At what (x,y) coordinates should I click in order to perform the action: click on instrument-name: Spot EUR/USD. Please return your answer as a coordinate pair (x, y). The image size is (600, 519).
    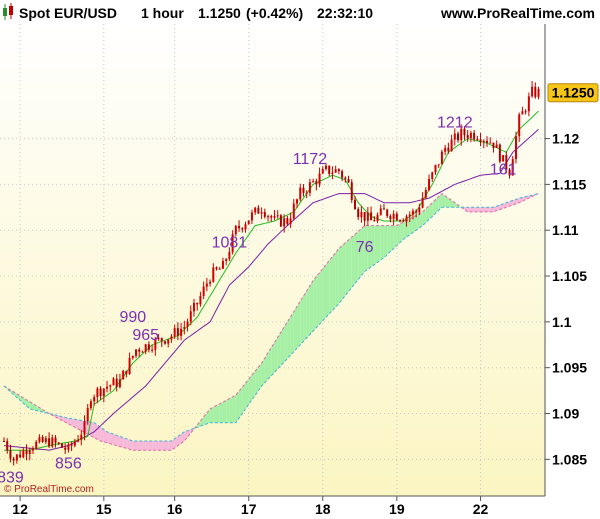
    Looking at the image, I should click on (68, 13).